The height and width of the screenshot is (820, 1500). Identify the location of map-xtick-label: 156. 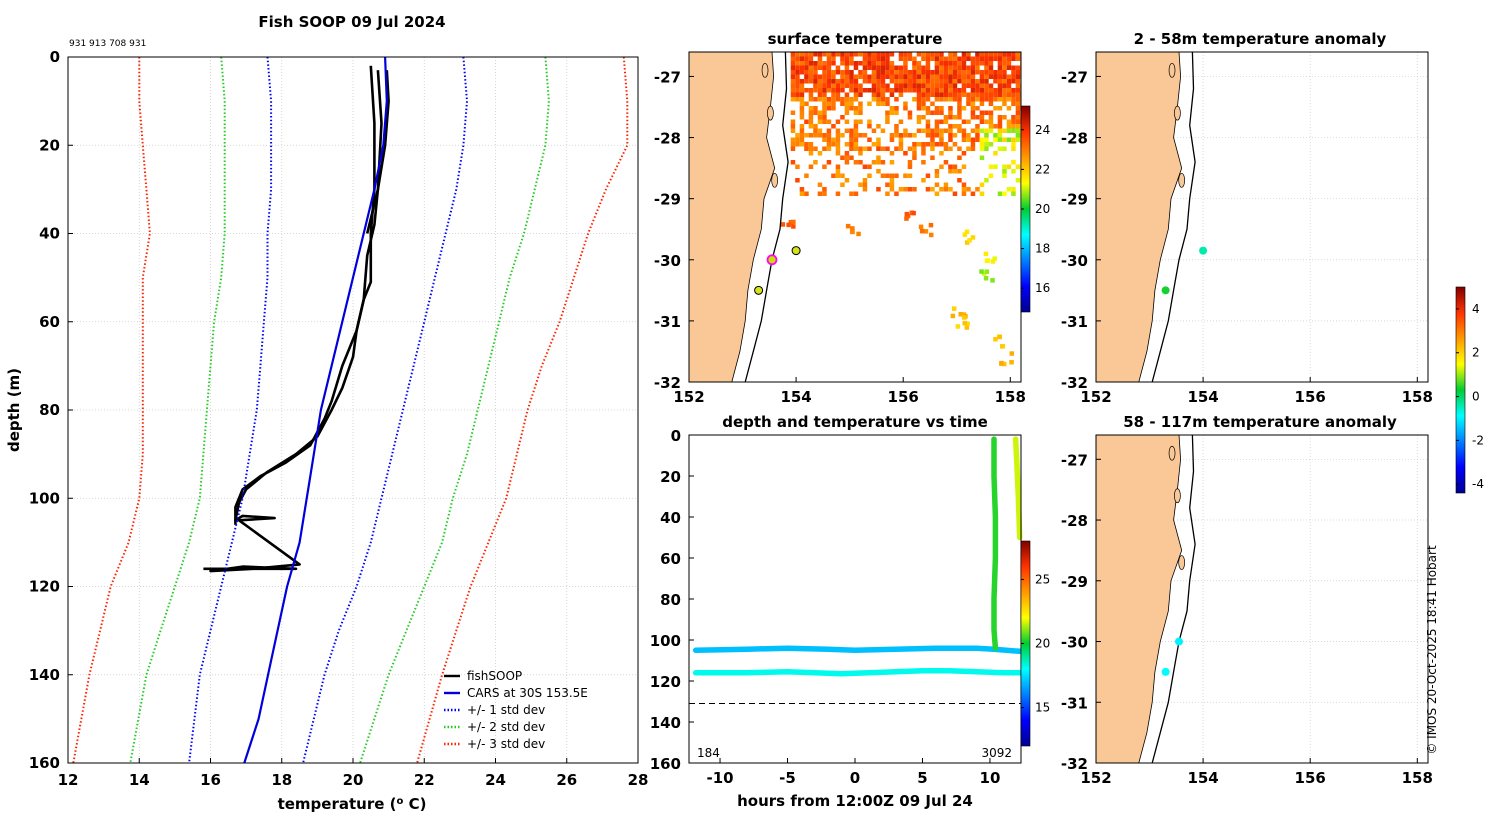
(903, 397).